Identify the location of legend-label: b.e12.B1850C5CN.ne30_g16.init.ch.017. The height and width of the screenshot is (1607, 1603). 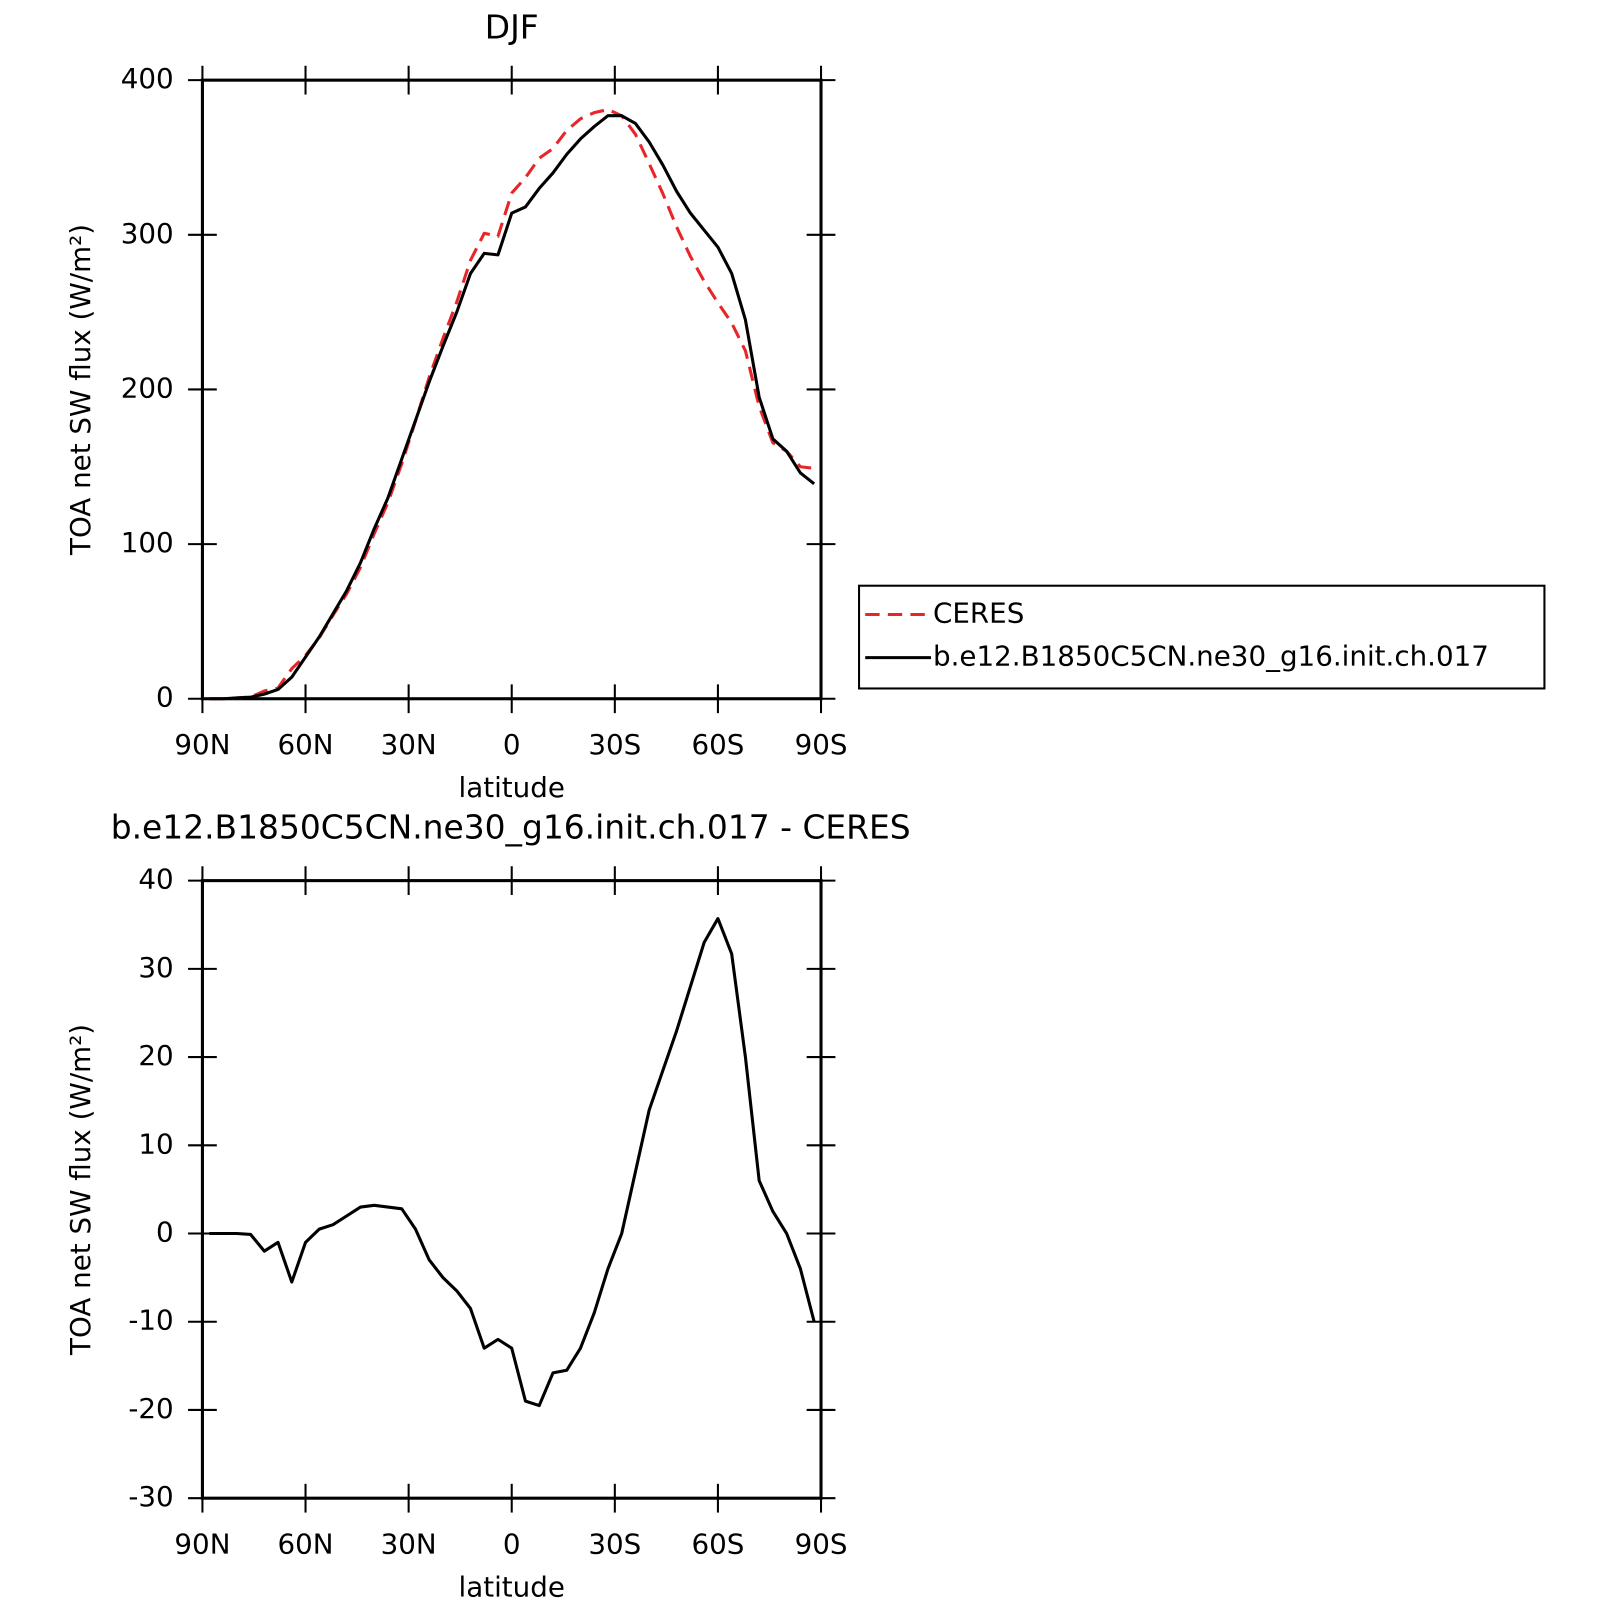
(1211, 656).